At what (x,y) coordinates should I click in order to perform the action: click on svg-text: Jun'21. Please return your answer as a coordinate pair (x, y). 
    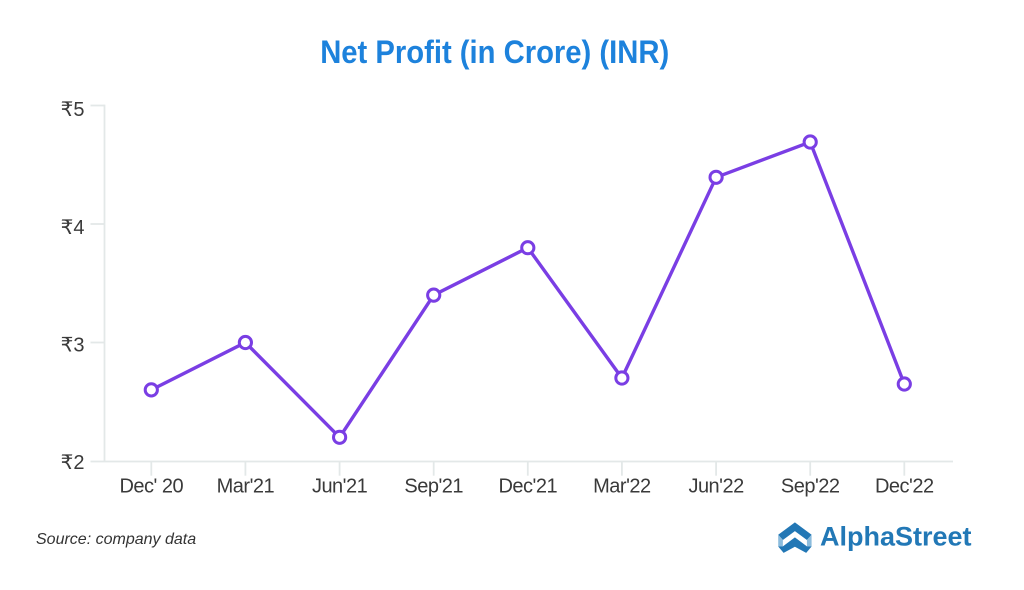
    Looking at the image, I should click on (340, 486).